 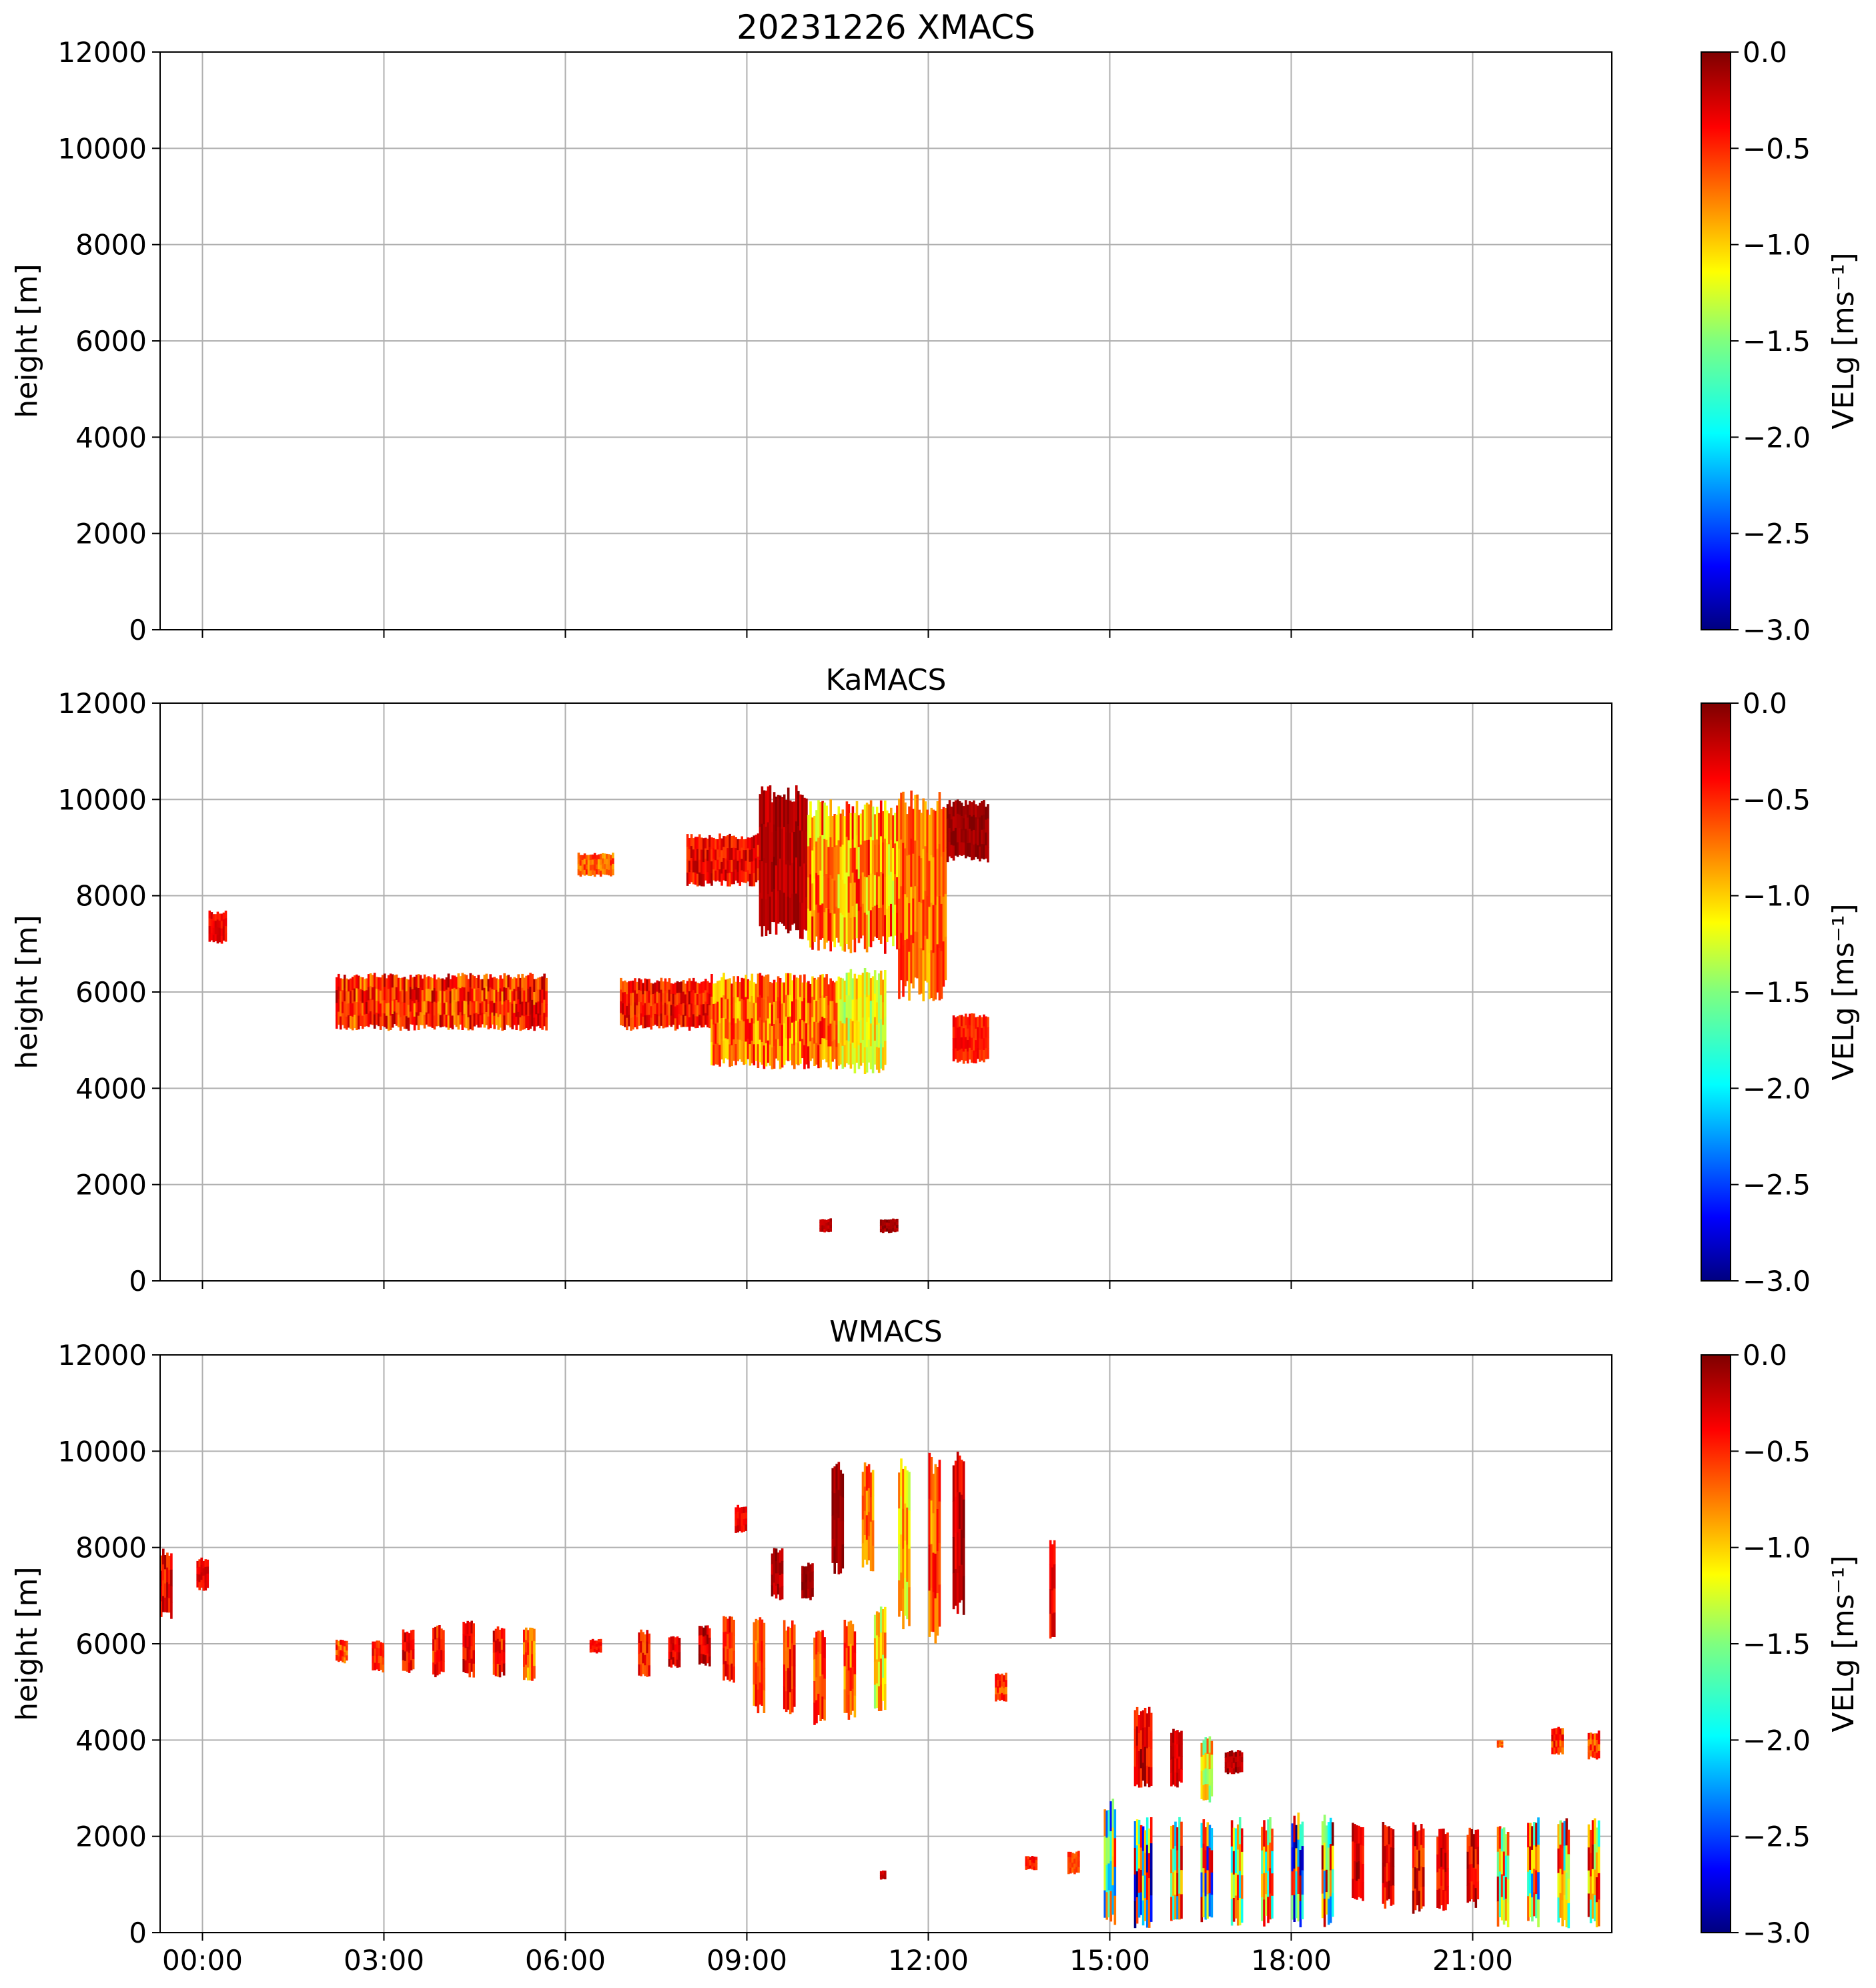 What do you see at coordinates (384, 1960) in the screenshot?
I see `x-tick-label: 03:00` at bounding box center [384, 1960].